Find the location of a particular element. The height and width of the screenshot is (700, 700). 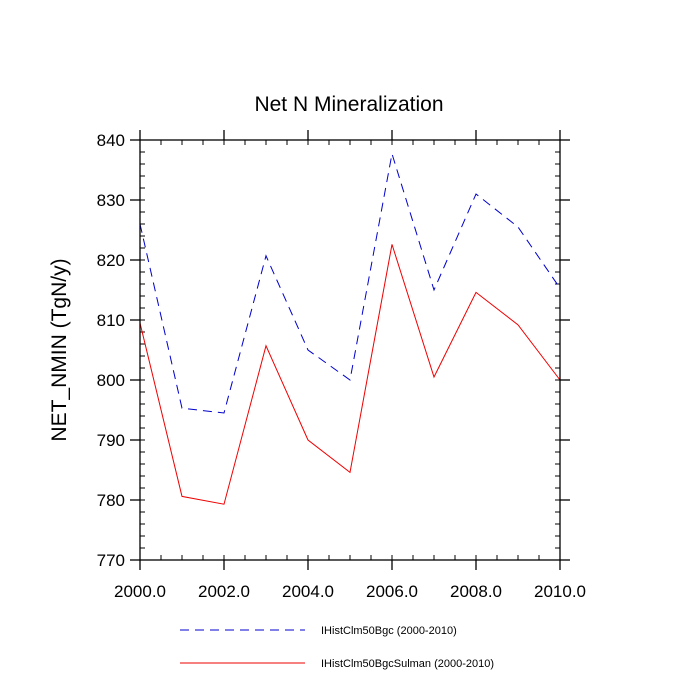

legend-label-1: IHistClm50Bgc (2000-2010) is located at coordinates (389, 631).